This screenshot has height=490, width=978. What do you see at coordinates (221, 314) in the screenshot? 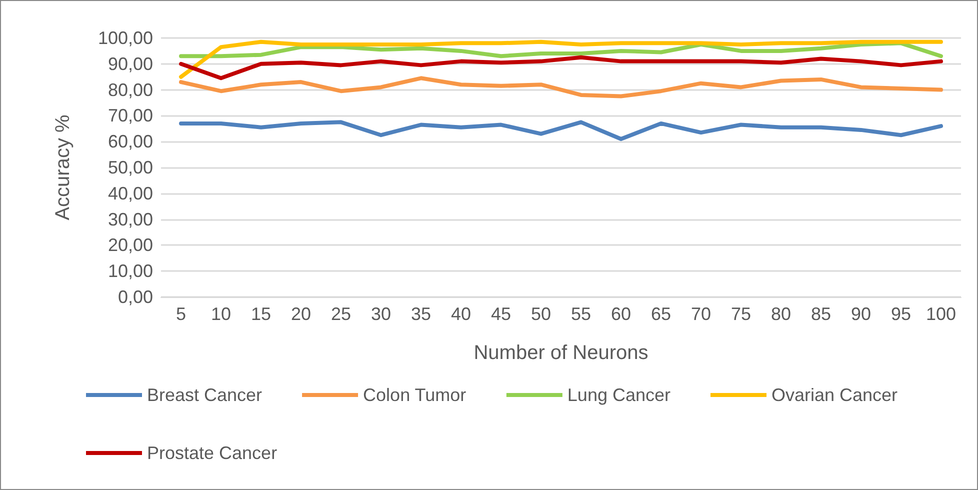
I see `x-tick-label: 10` at bounding box center [221, 314].